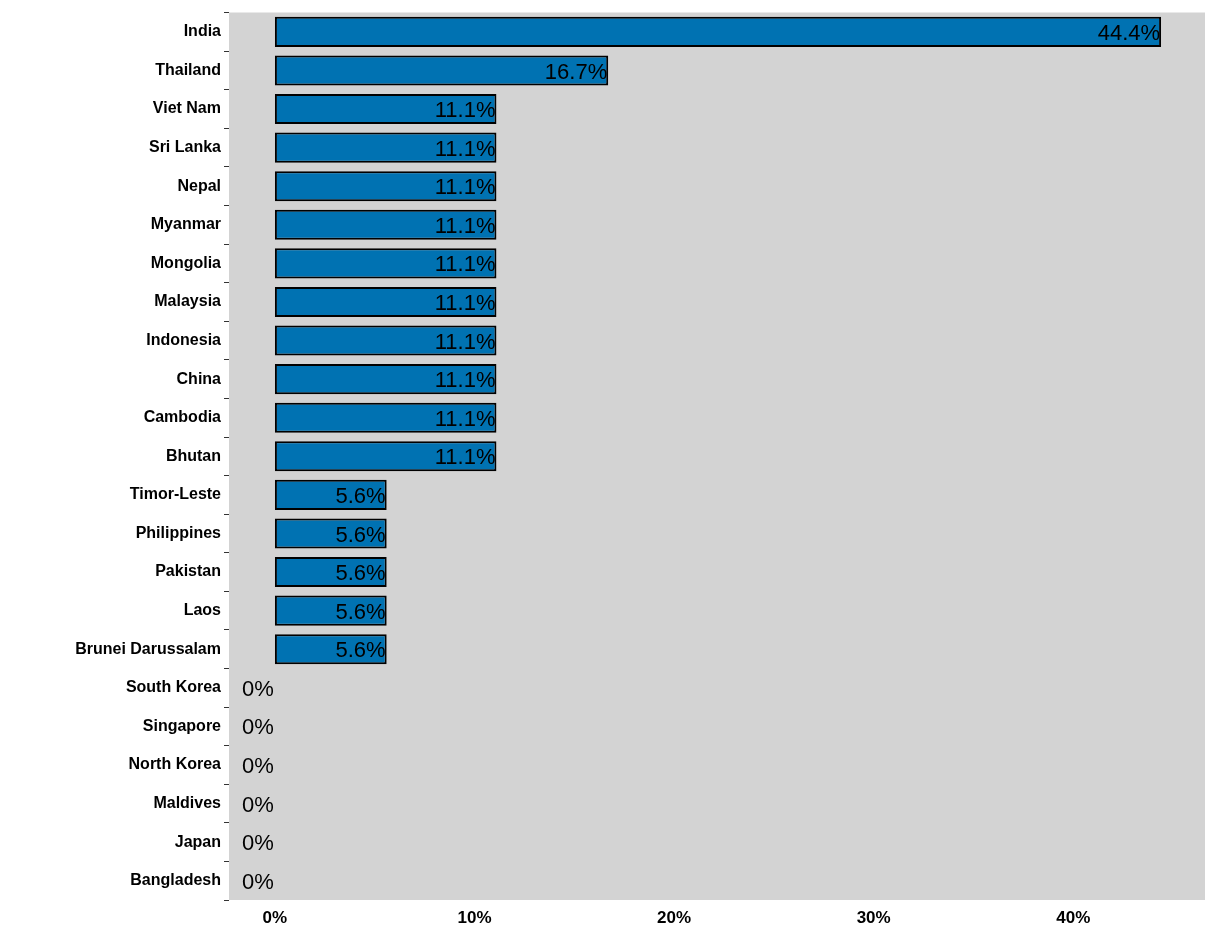 Image resolution: width=1205 pixels, height=940 pixels. I want to click on x-tick-label: 40%, so click(1073, 917).